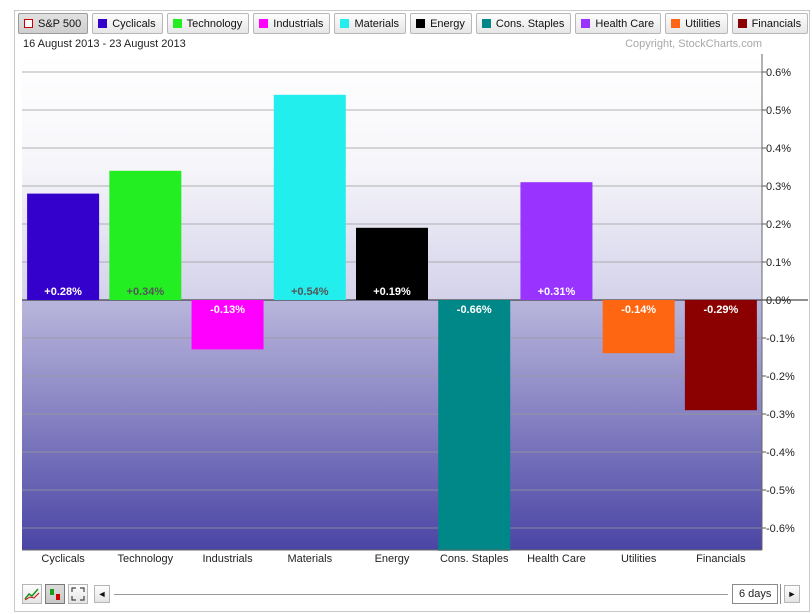 The width and height of the screenshot is (812, 614). I want to click on legend-label: Energy, so click(447, 23).